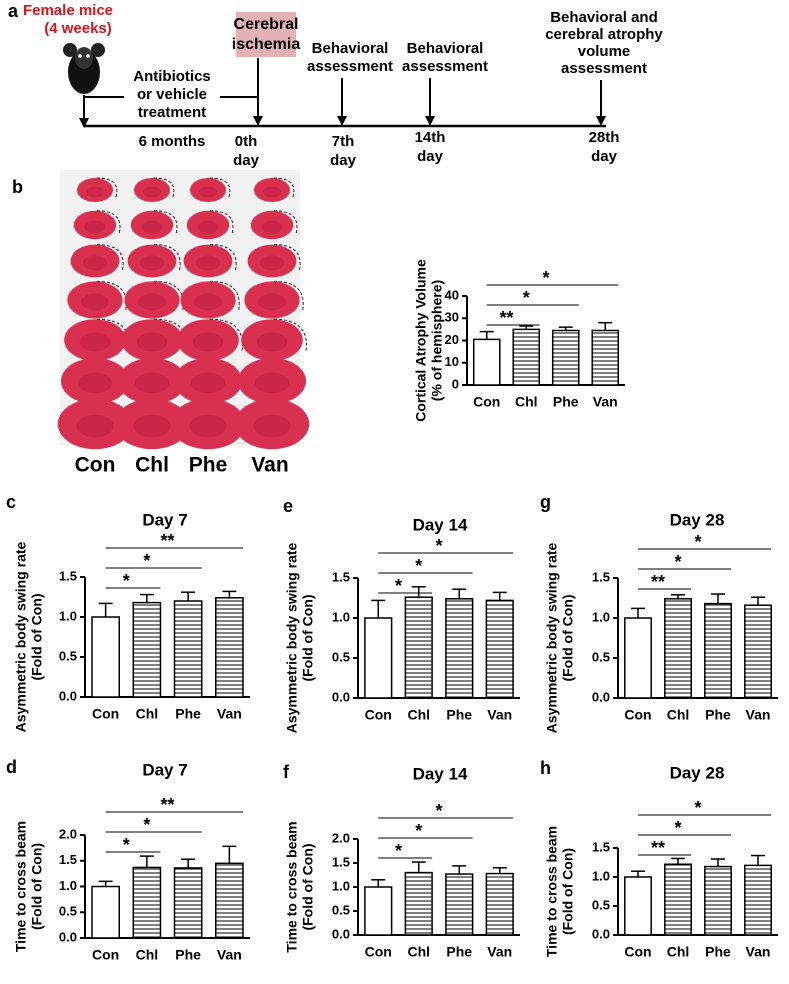 The image size is (789, 984). What do you see at coordinates (452, 339) in the screenshot?
I see `y-tick-label: 20` at bounding box center [452, 339].